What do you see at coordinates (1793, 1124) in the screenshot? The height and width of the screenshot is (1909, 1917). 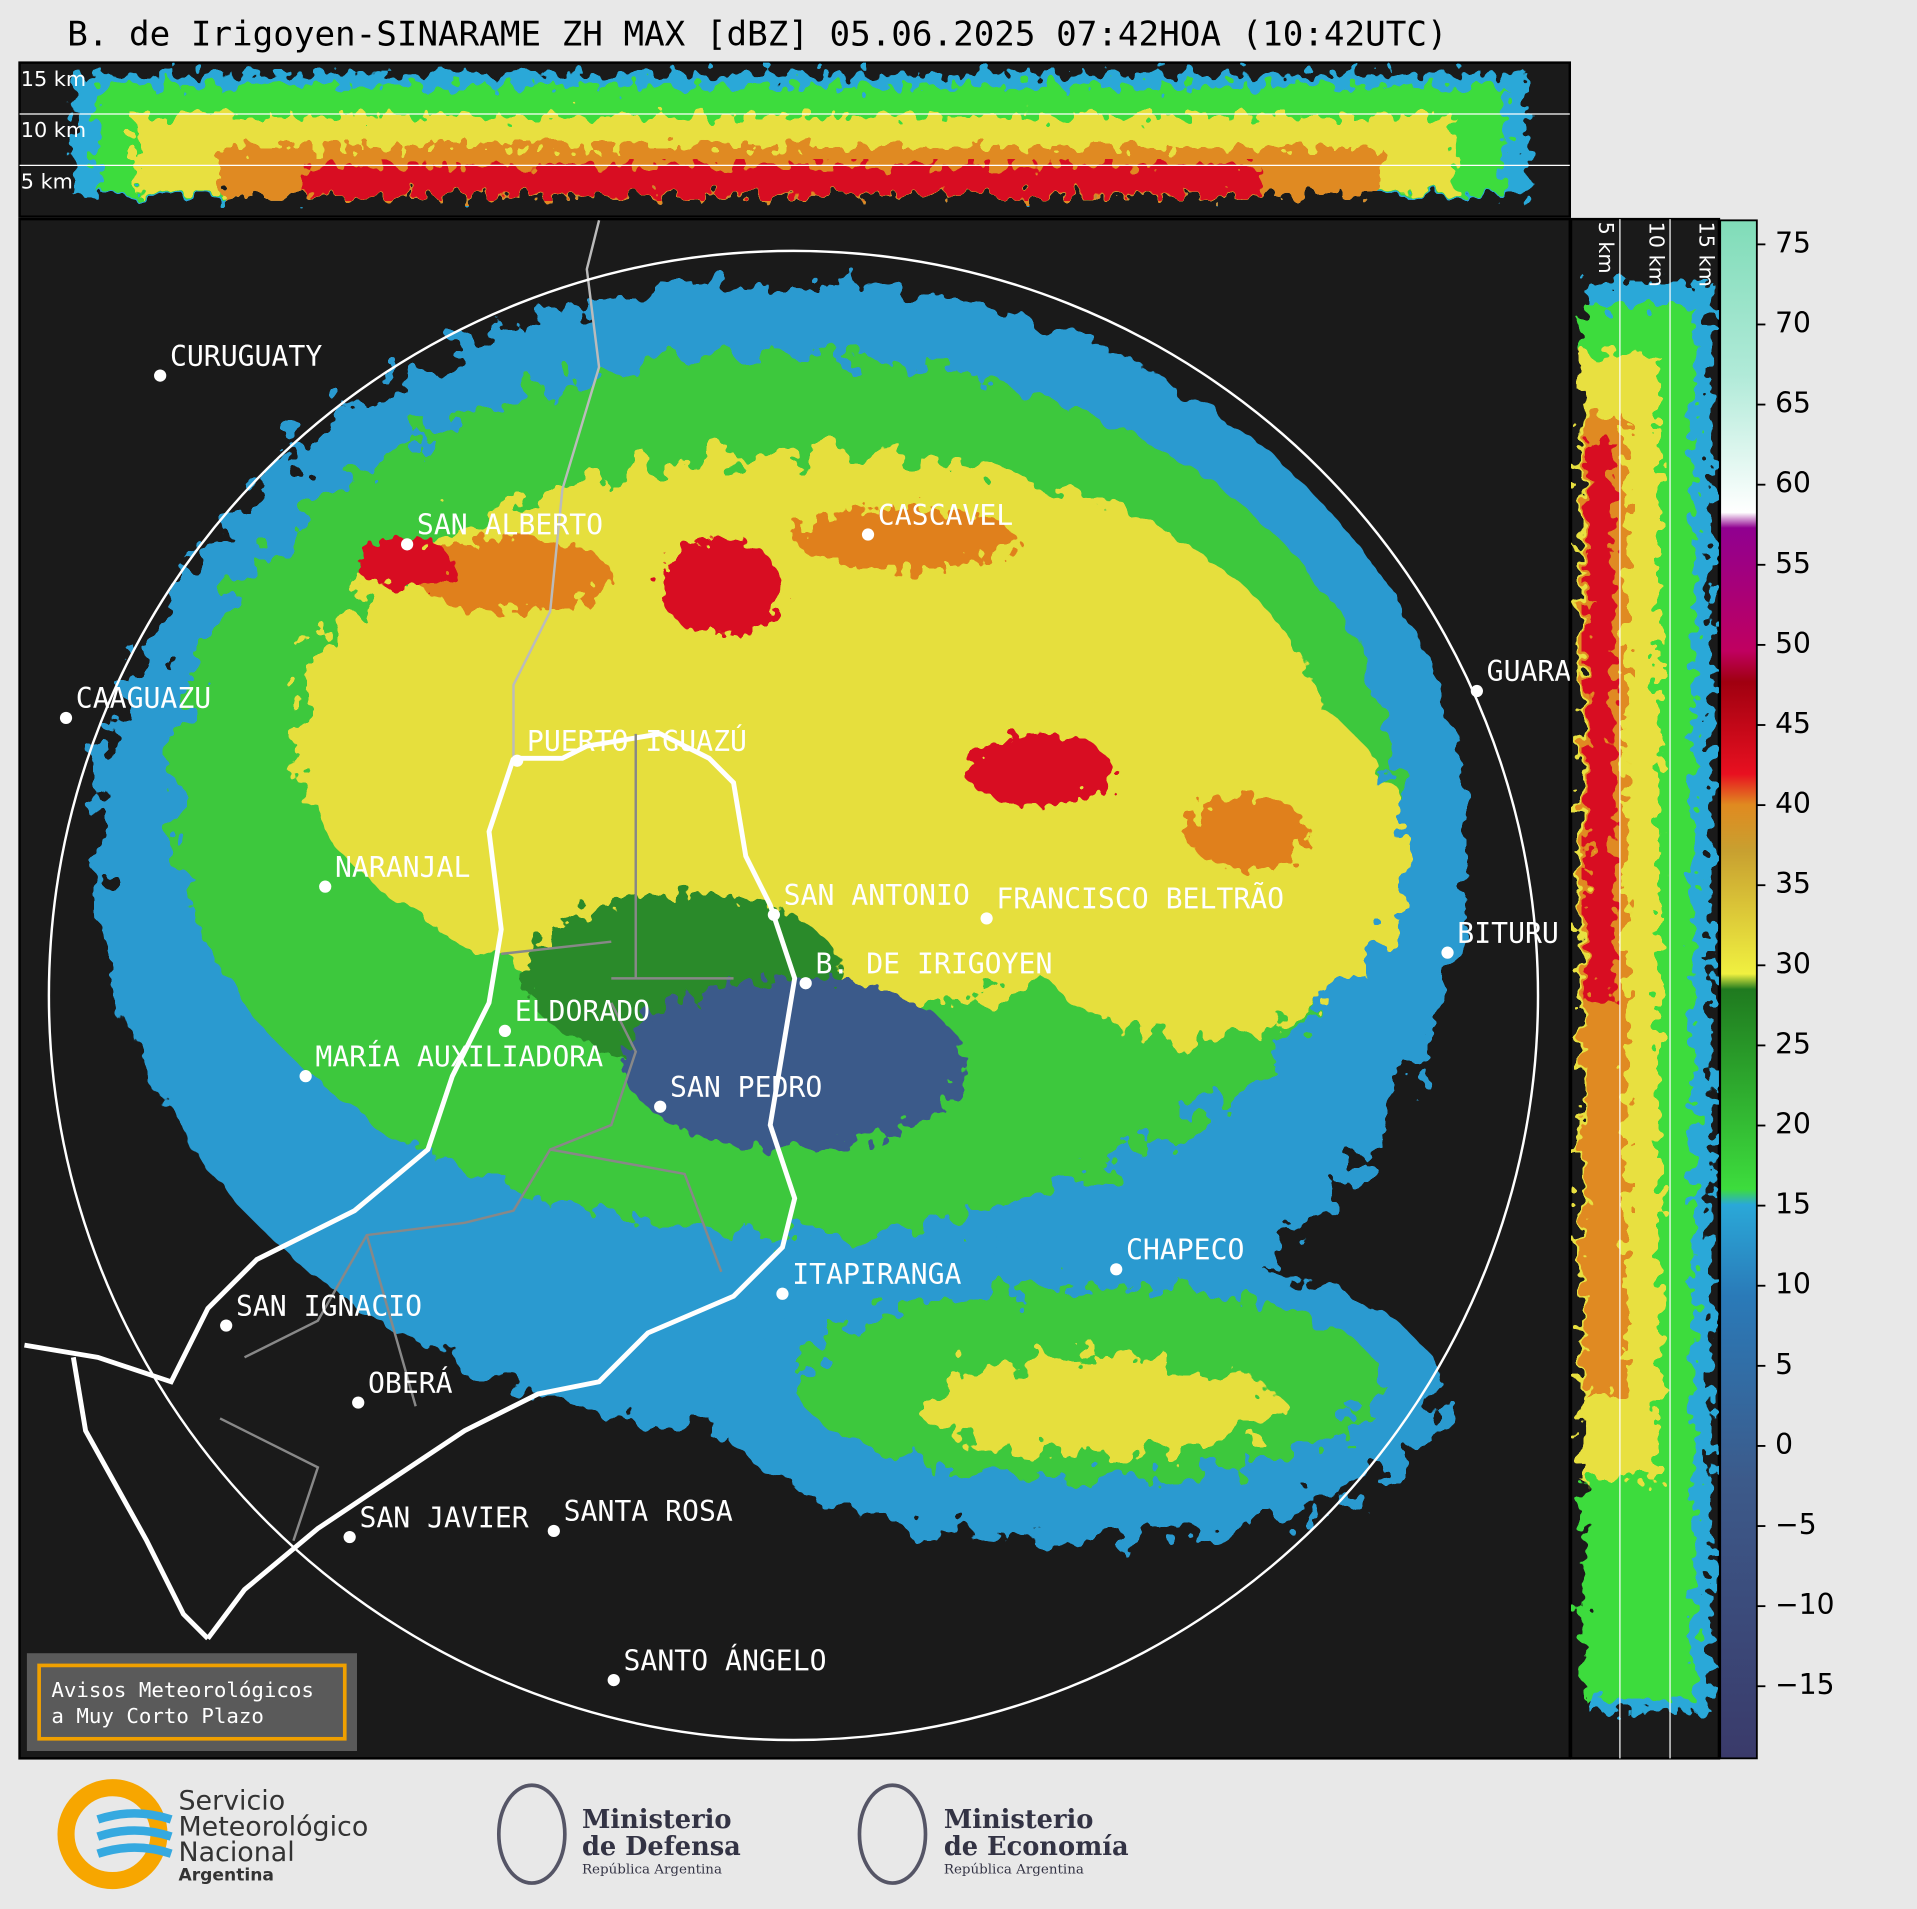 I see `colorbar-tick-label: 20` at bounding box center [1793, 1124].